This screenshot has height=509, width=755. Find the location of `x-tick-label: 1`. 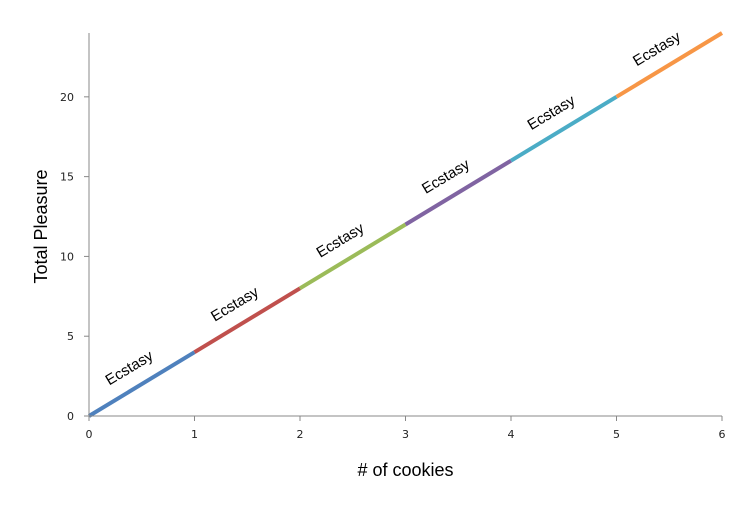

x-tick-label: 1 is located at coordinates (194, 434).